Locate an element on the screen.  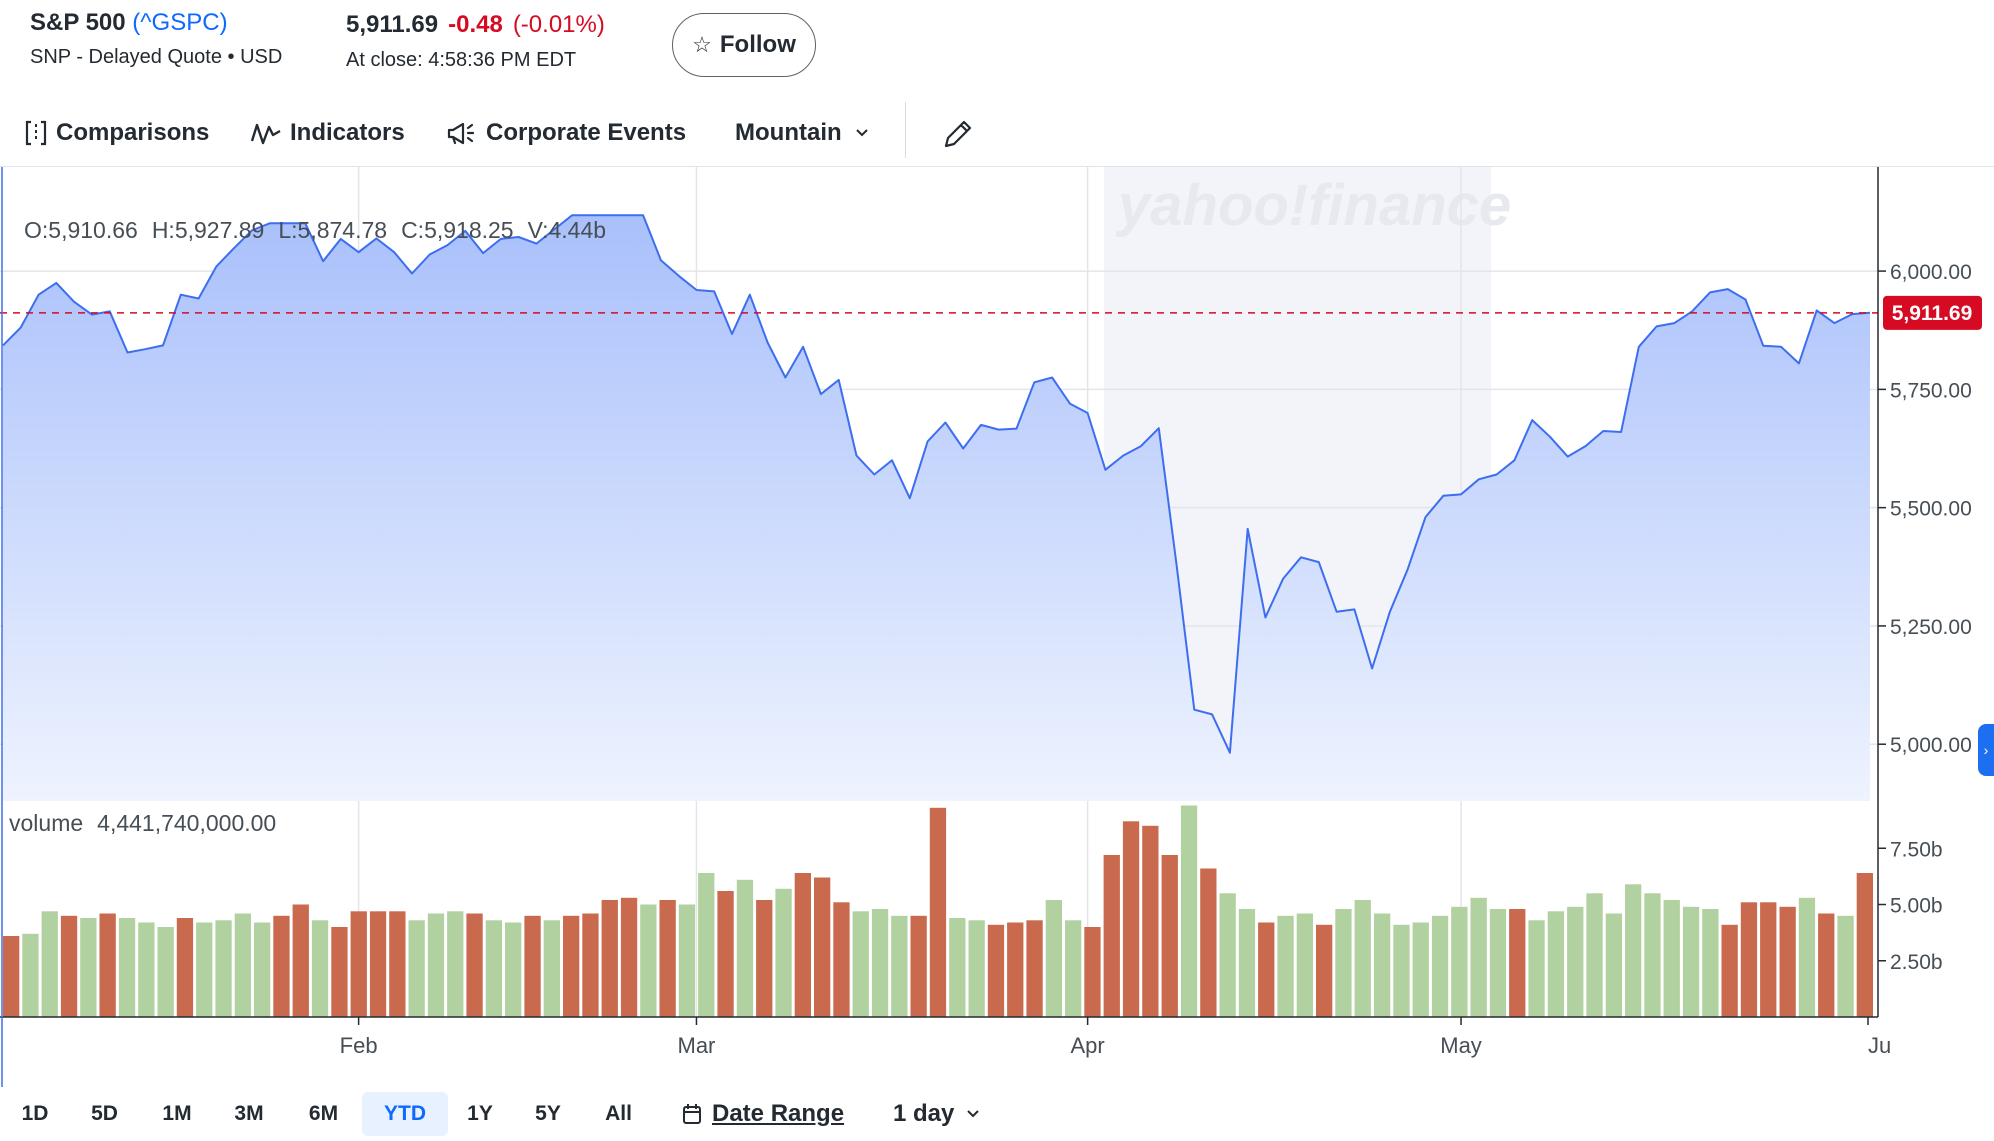
x-tick-label: Ju is located at coordinates (1879, 1045).